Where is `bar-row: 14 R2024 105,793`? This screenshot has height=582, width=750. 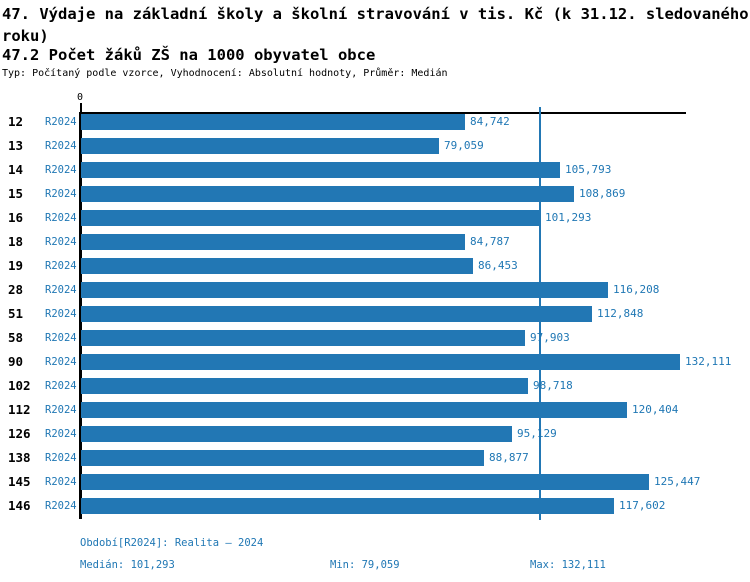 bar-row: 14 R2024 105,793 is located at coordinates (375, 173).